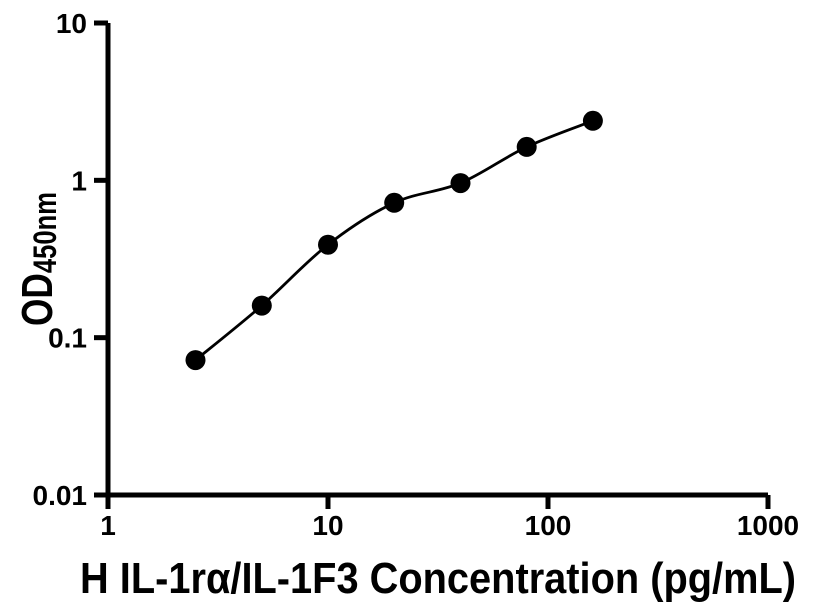 This screenshot has width=816, height=612. What do you see at coordinates (71, 23) in the screenshot?
I see `y-tick-label: 10` at bounding box center [71, 23].